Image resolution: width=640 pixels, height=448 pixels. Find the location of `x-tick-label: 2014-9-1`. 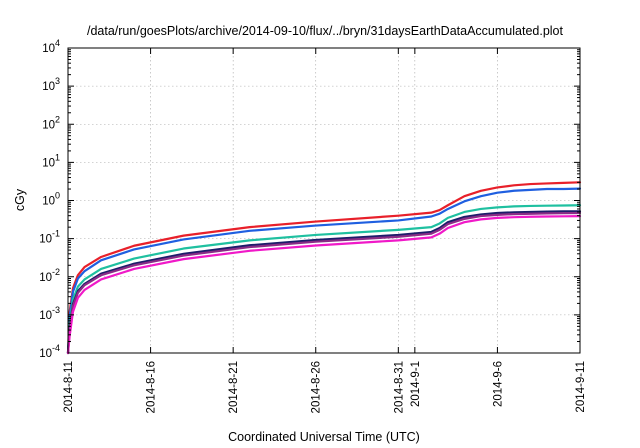

x-tick-label: 2014-9-1 is located at coordinates (416, 384).